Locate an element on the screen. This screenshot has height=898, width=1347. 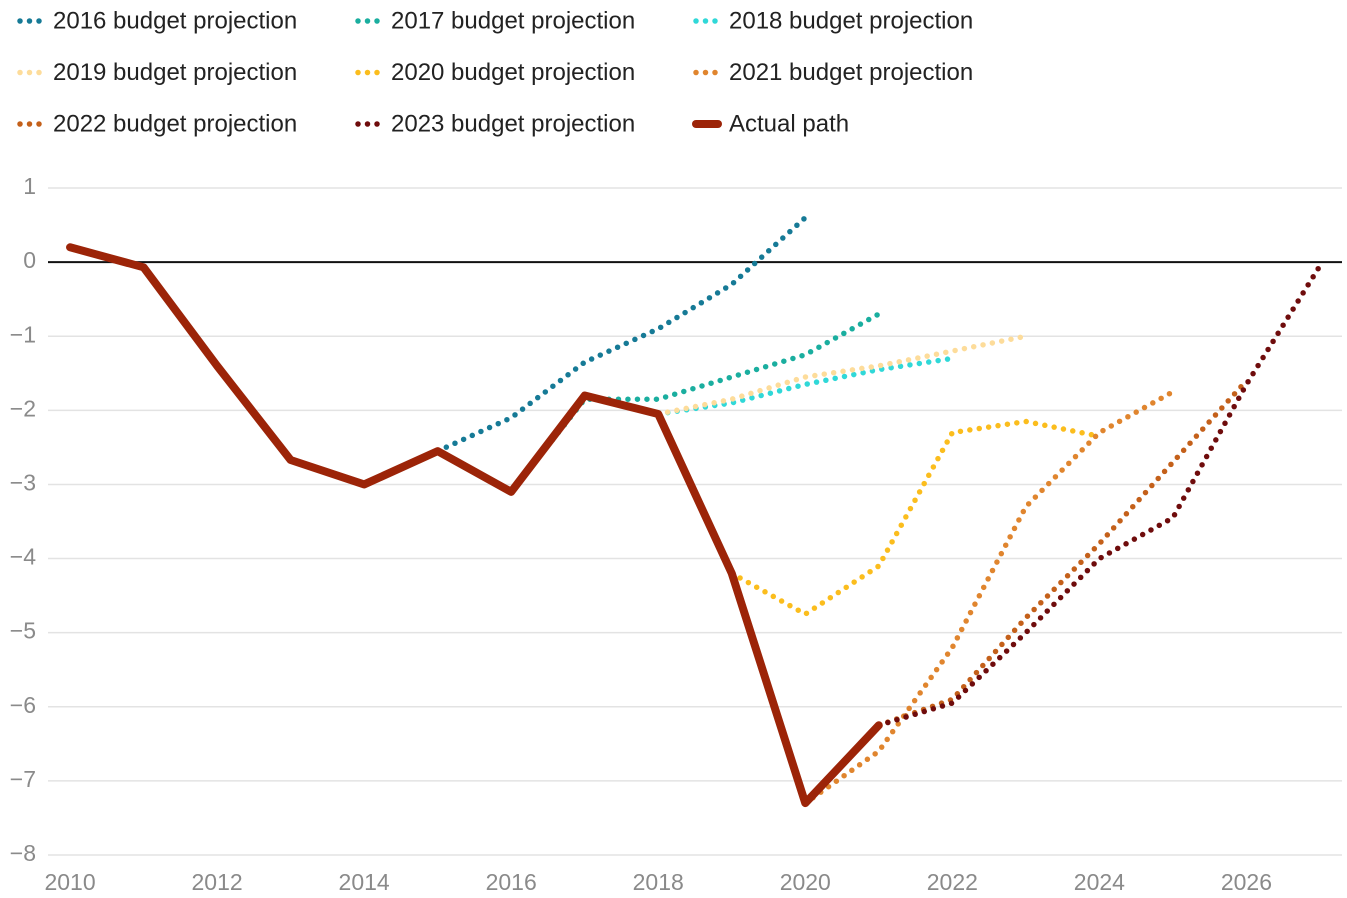
legend-label: 2018 budget projection is located at coordinates (851, 20).